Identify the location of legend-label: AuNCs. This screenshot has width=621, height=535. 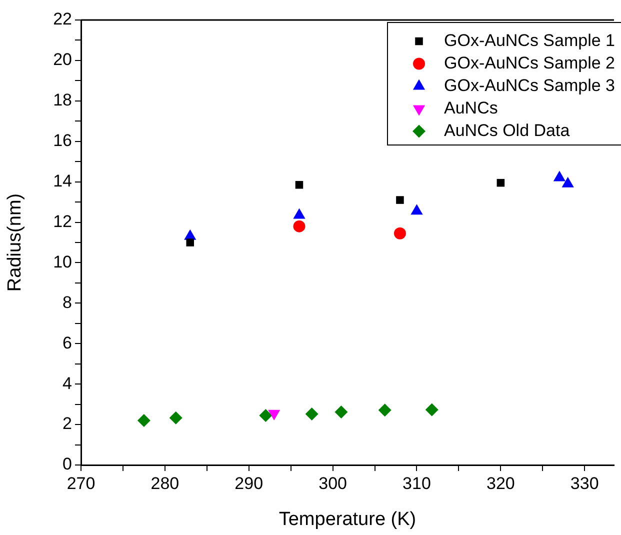
(471, 108).